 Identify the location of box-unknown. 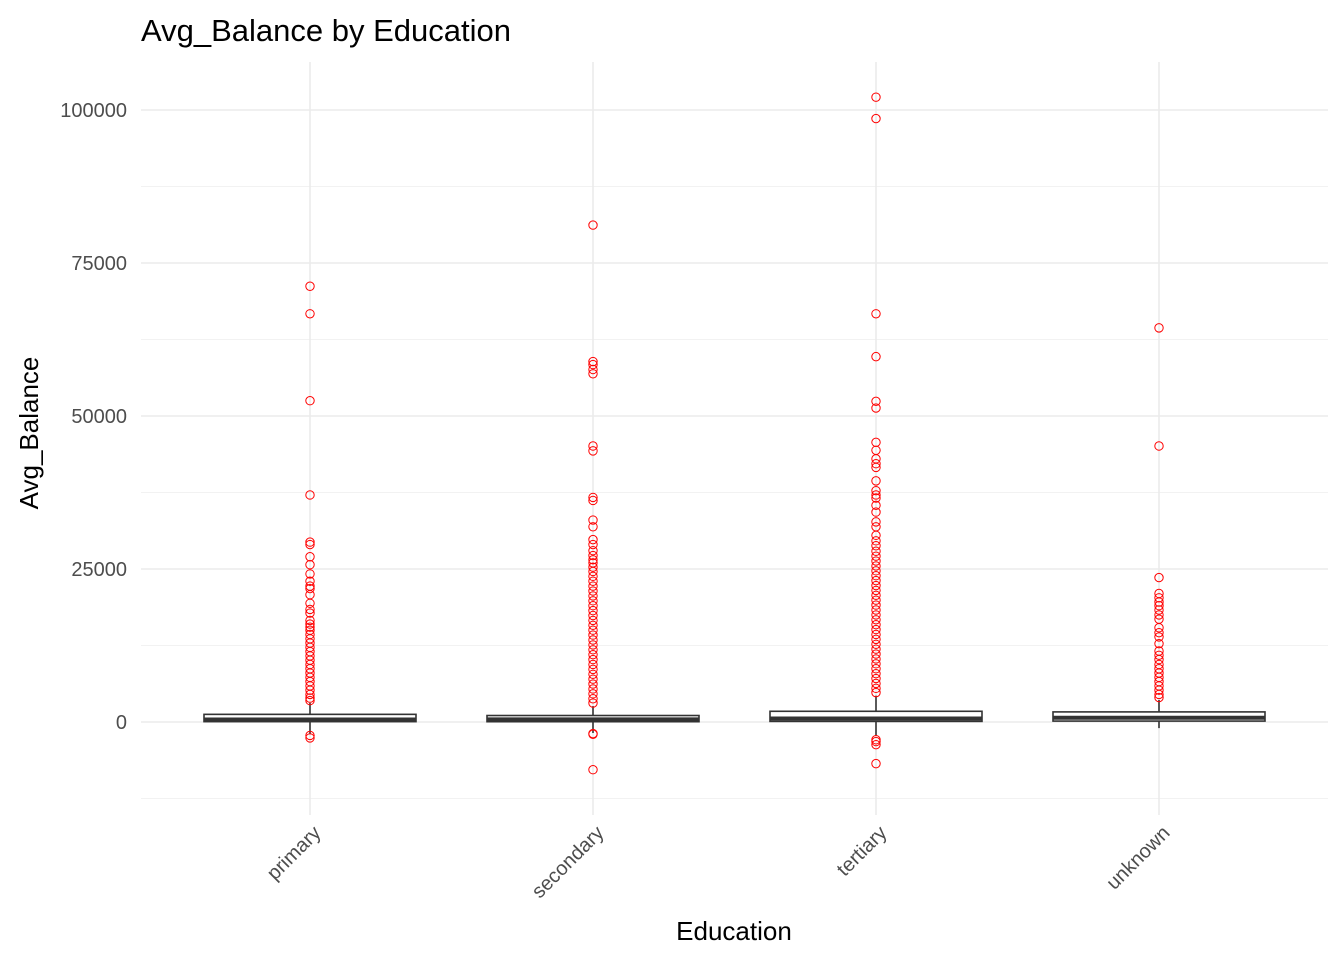
(1159, 526).